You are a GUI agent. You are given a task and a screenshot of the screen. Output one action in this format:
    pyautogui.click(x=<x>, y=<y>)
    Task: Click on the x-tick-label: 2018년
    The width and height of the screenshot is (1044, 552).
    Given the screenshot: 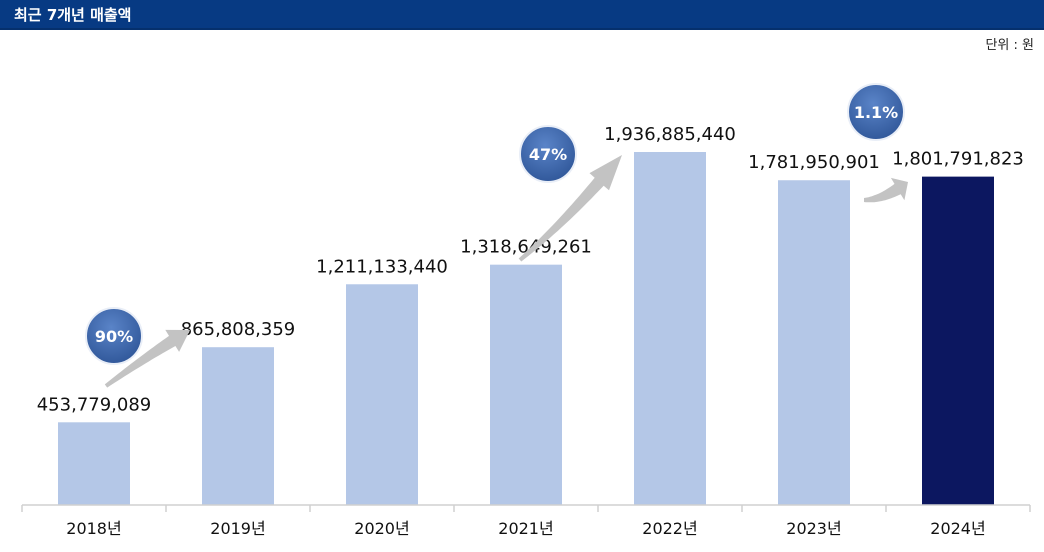 What is the action you would take?
    pyautogui.click(x=93, y=528)
    